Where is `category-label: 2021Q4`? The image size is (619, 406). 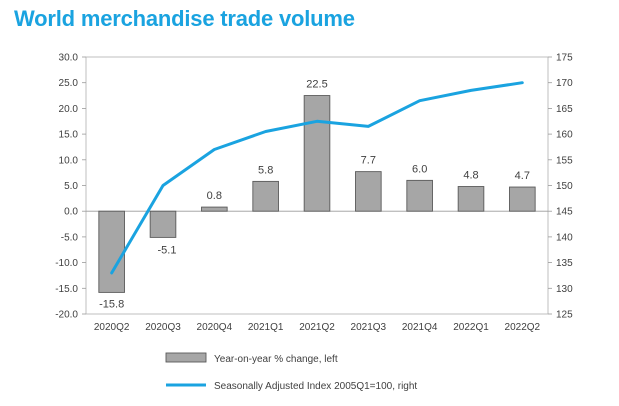
category-label: 2021Q4 is located at coordinates (420, 327).